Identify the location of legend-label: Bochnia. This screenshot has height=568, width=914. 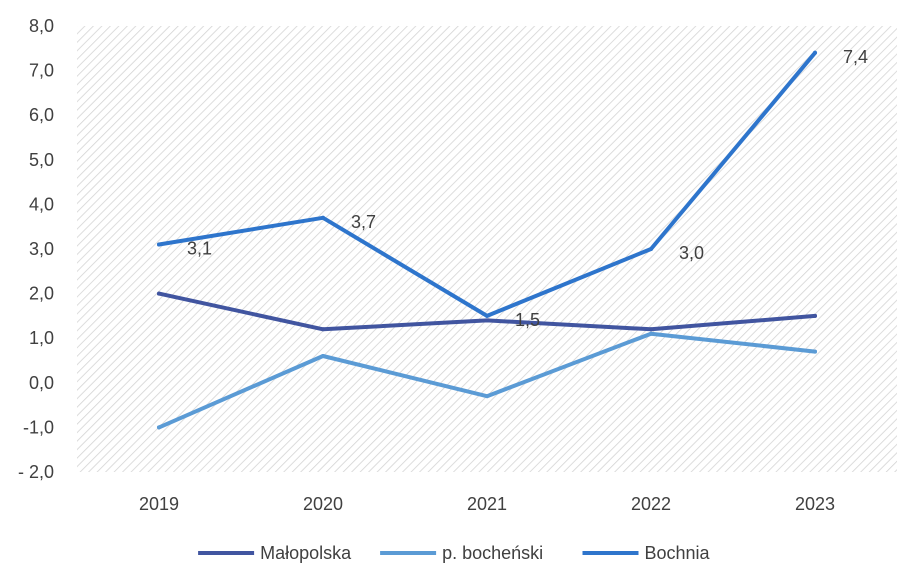
(678, 553).